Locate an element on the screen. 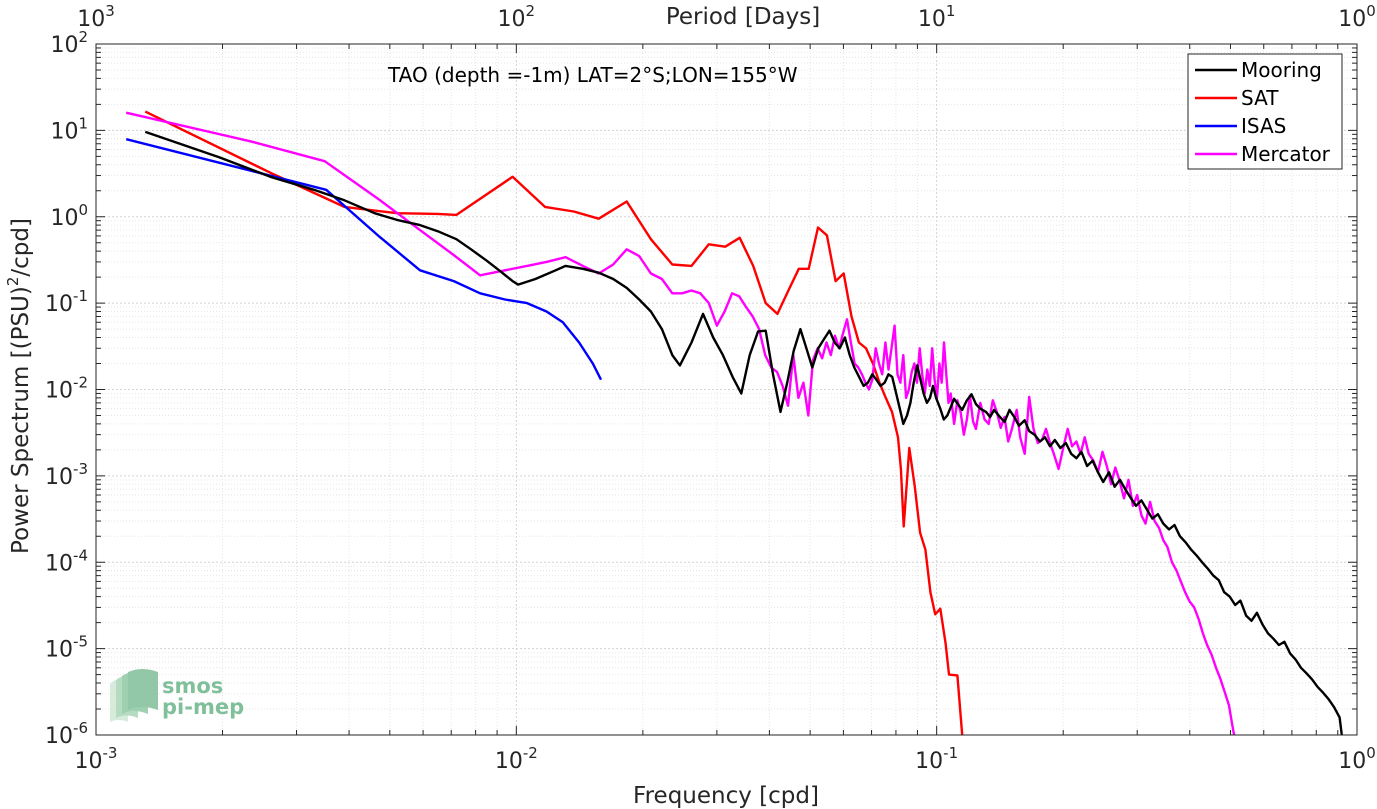  y-tick-label-exponent: -5 is located at coordinates (80, 642).